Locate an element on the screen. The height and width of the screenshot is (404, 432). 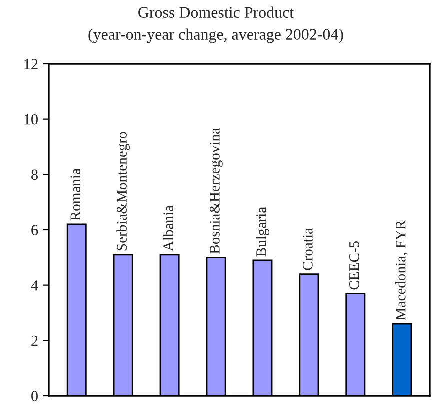
y-tick-label: 8 is located at coordinates (35, 175).